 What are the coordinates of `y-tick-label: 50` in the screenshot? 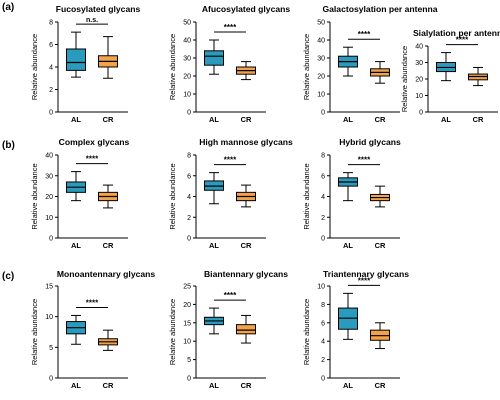 It's located at (187, 23).